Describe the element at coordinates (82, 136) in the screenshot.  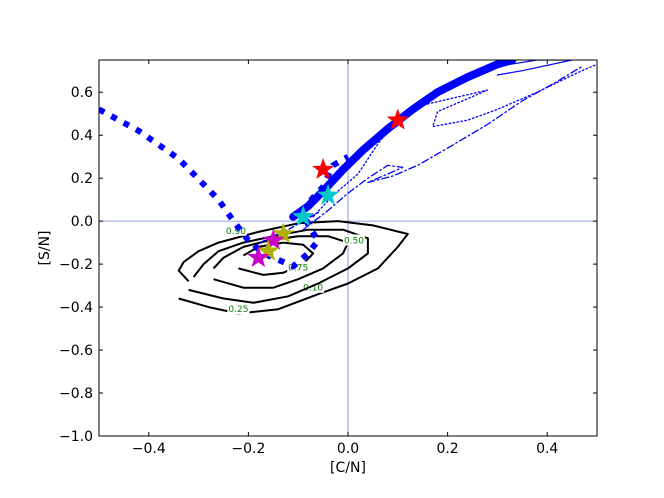
I see `y-tick-label: 0.4` at that location.